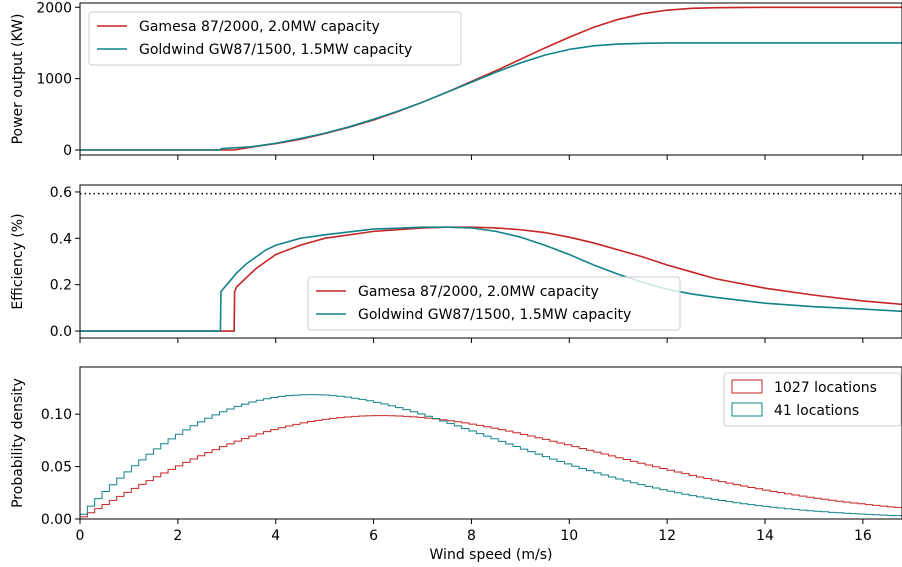  What do you see at coordinates (18, 261) in the screenshot?
I see `efficiency-y-axis-label: Efficiency (%)` at bounding box center [18, 261].